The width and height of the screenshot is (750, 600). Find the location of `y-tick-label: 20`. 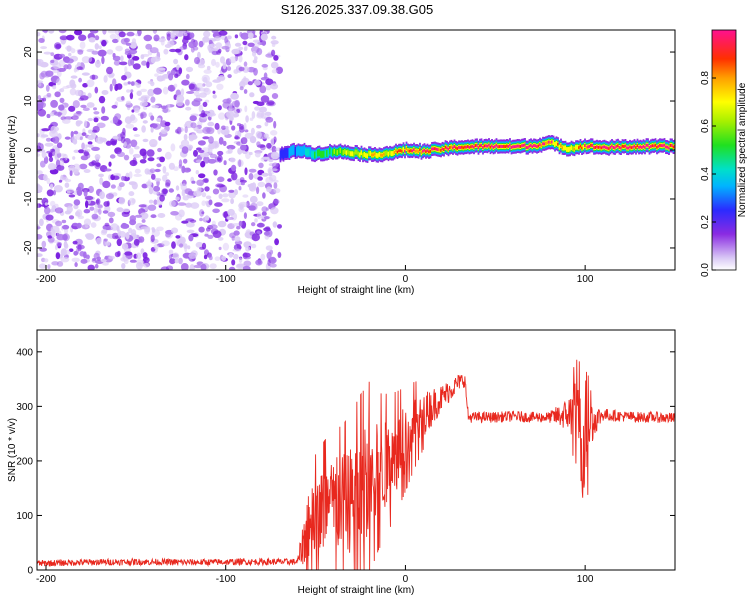

y-tick-label: 20 is located at coordinates (28, 52).